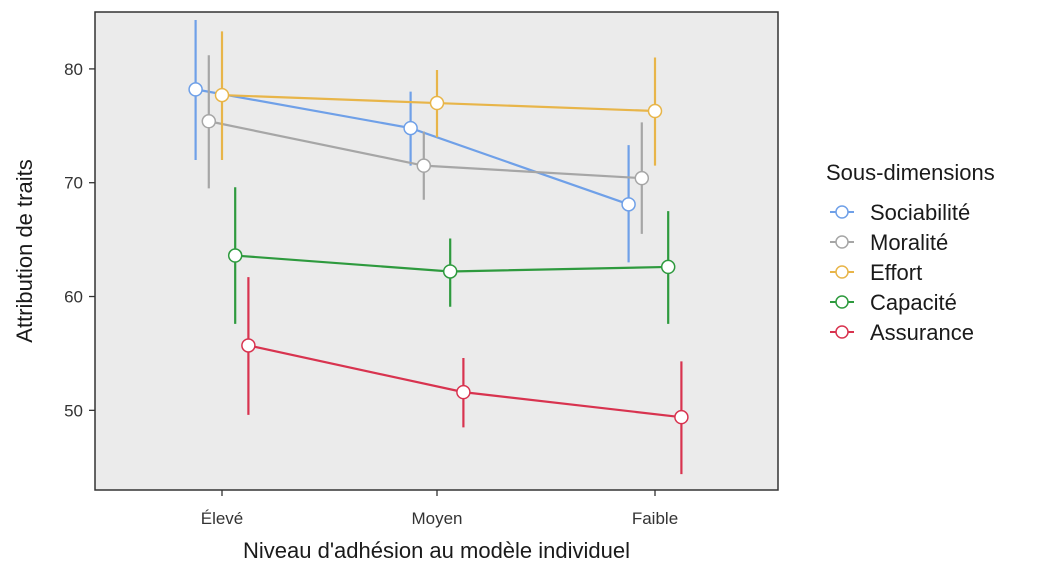 This screenshot has height=572, width=1045. What do you see at coordinates (909, 242) in the screenshot?
I see `legend-label: Moralité` at bounding box center [909, 242].